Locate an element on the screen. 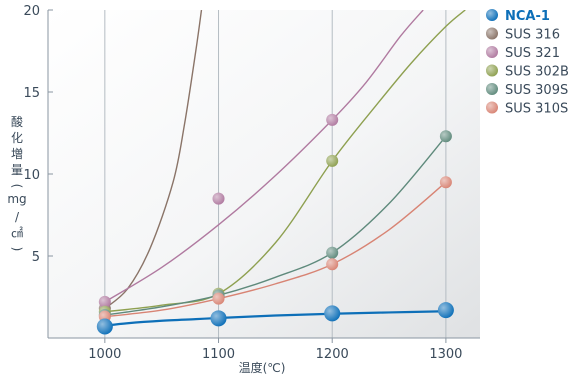 Image resolution: width=574 pixels, height=380 pixels. y-tick-label: 10 is located at coordinates (31, 175).